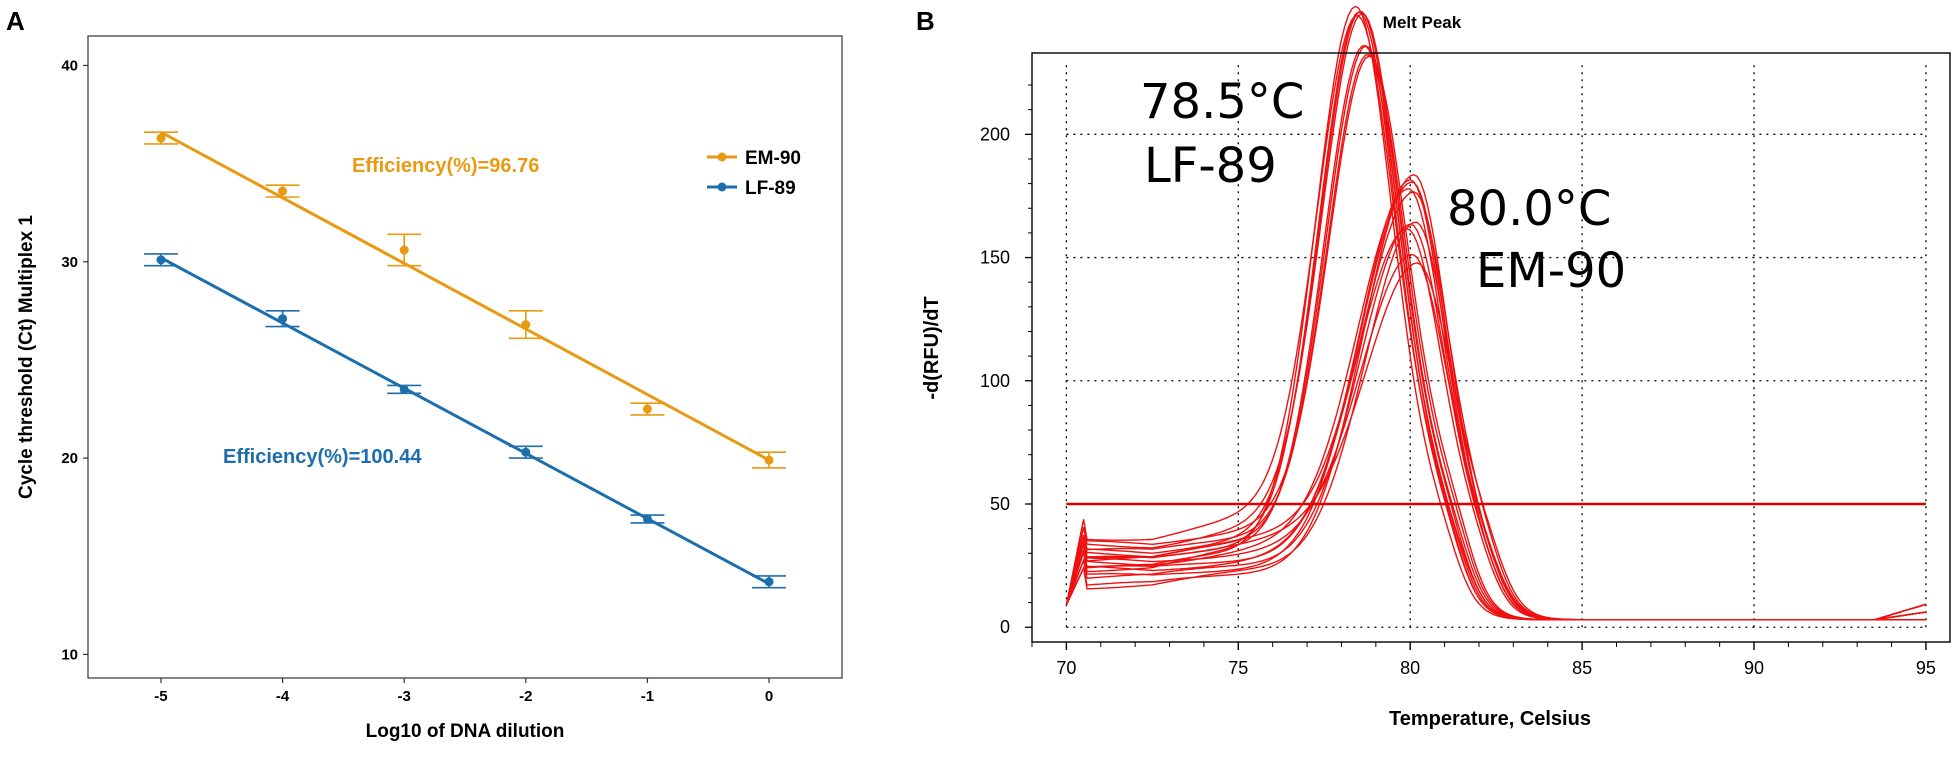 This screenshot has width=1957, height=757. Describe the element at coordinates (463, 691) in the screenshot. I see `panel-a-x-ticks: -5 -4 -3 -2 -1 0` at that location.